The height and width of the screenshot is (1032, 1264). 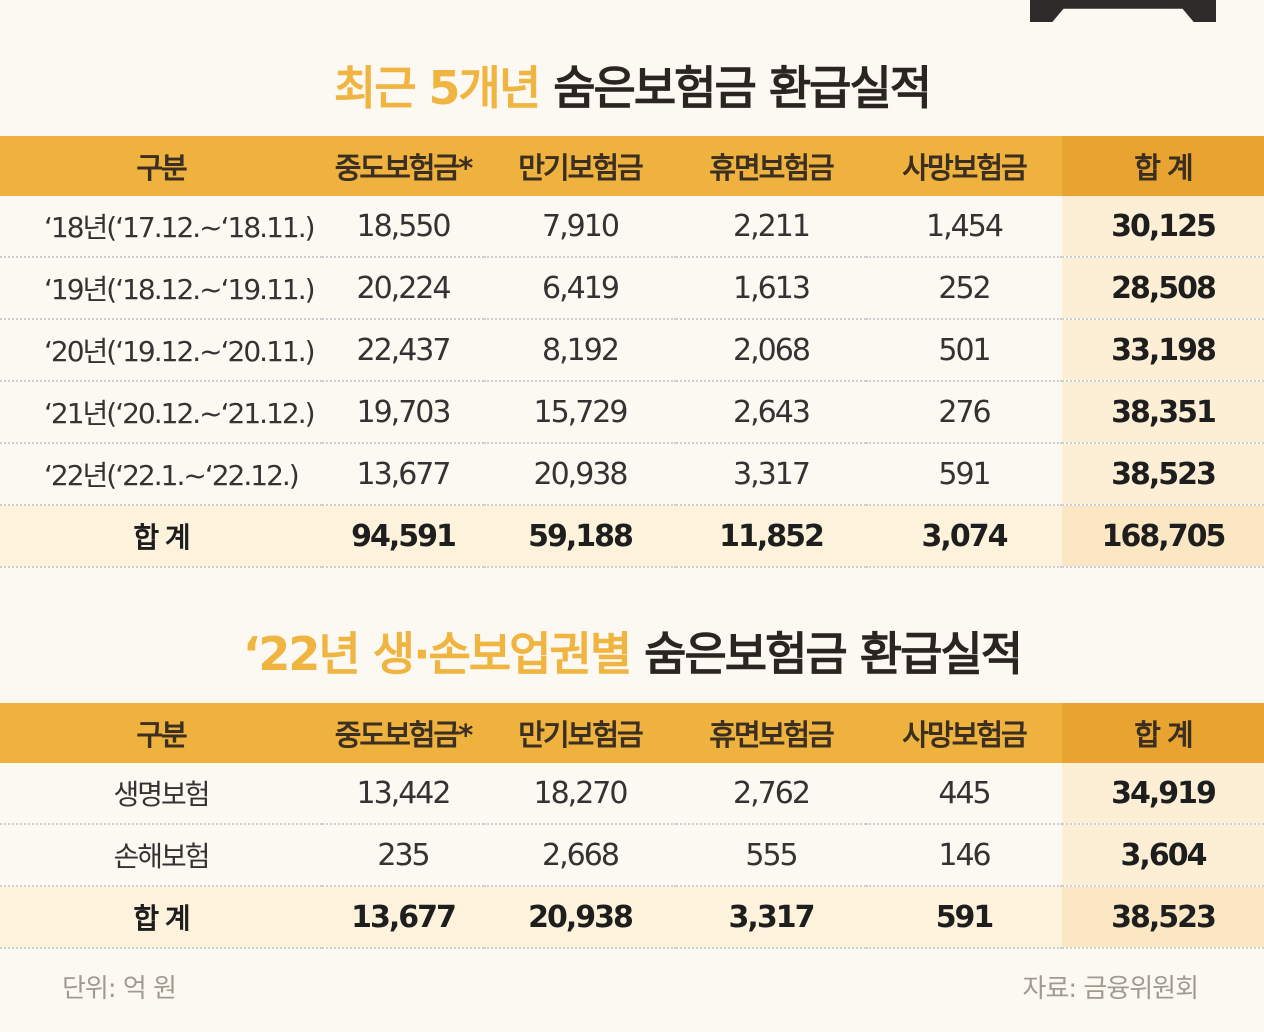 What do you see at coordinates (1163, 288) in the screenshot?
I see `cell-total: 28,508` at bounding box center [1163, 288].